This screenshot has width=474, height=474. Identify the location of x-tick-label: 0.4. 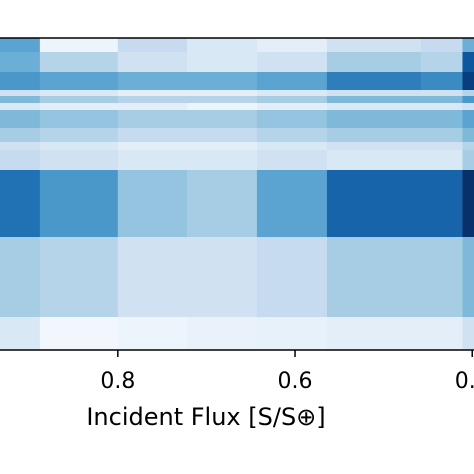
(464, 381).